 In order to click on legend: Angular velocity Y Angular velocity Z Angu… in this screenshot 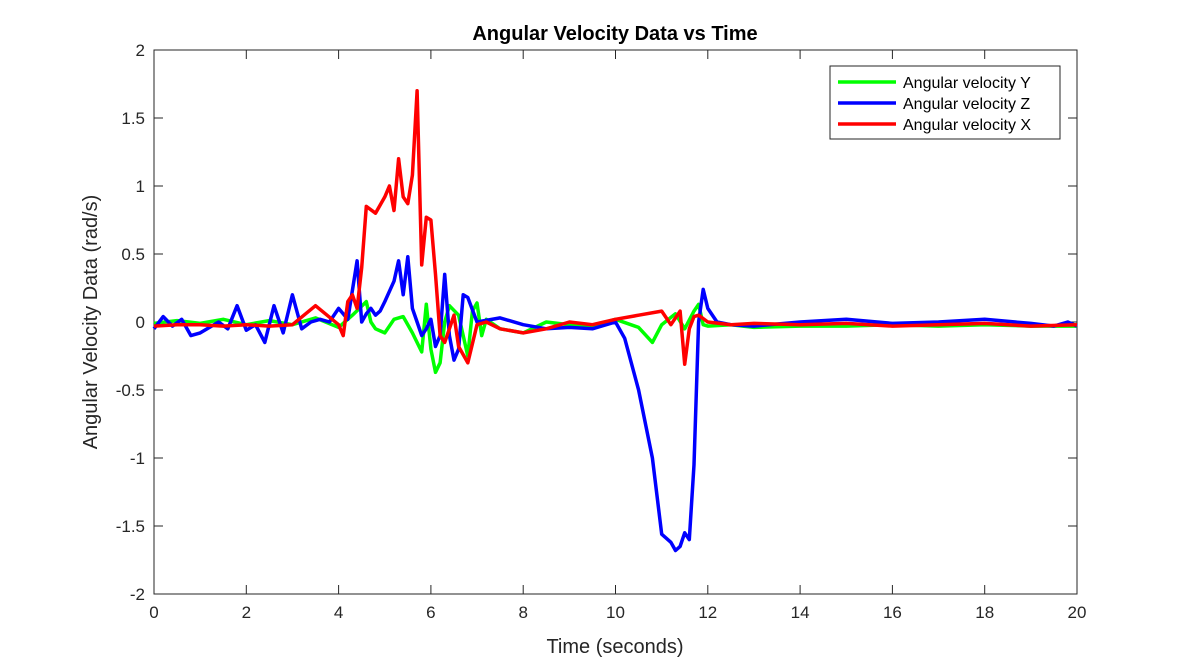, I will do `click(945, 102)`.